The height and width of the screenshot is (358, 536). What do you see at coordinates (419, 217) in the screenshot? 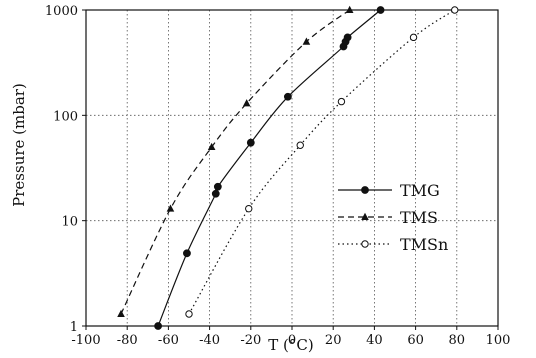
I see `legend-label-tms: TMS` at bounding box center [419, 217].